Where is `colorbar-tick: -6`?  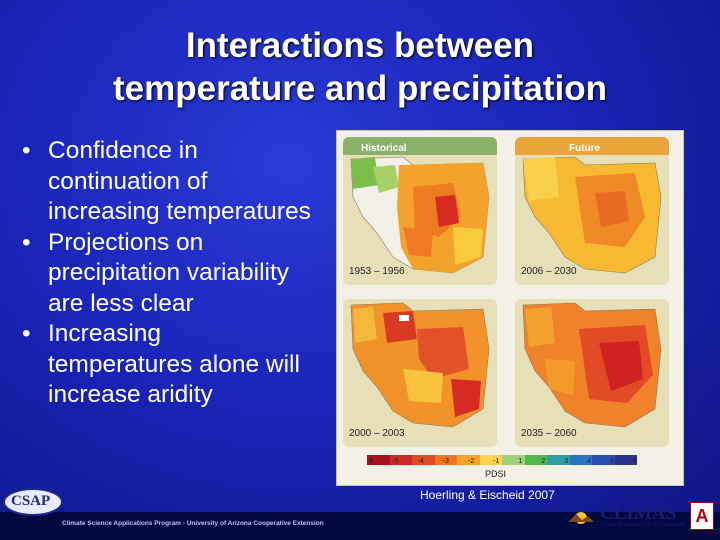 colorbar-tick: -6 is located at coordinates (370, 461).